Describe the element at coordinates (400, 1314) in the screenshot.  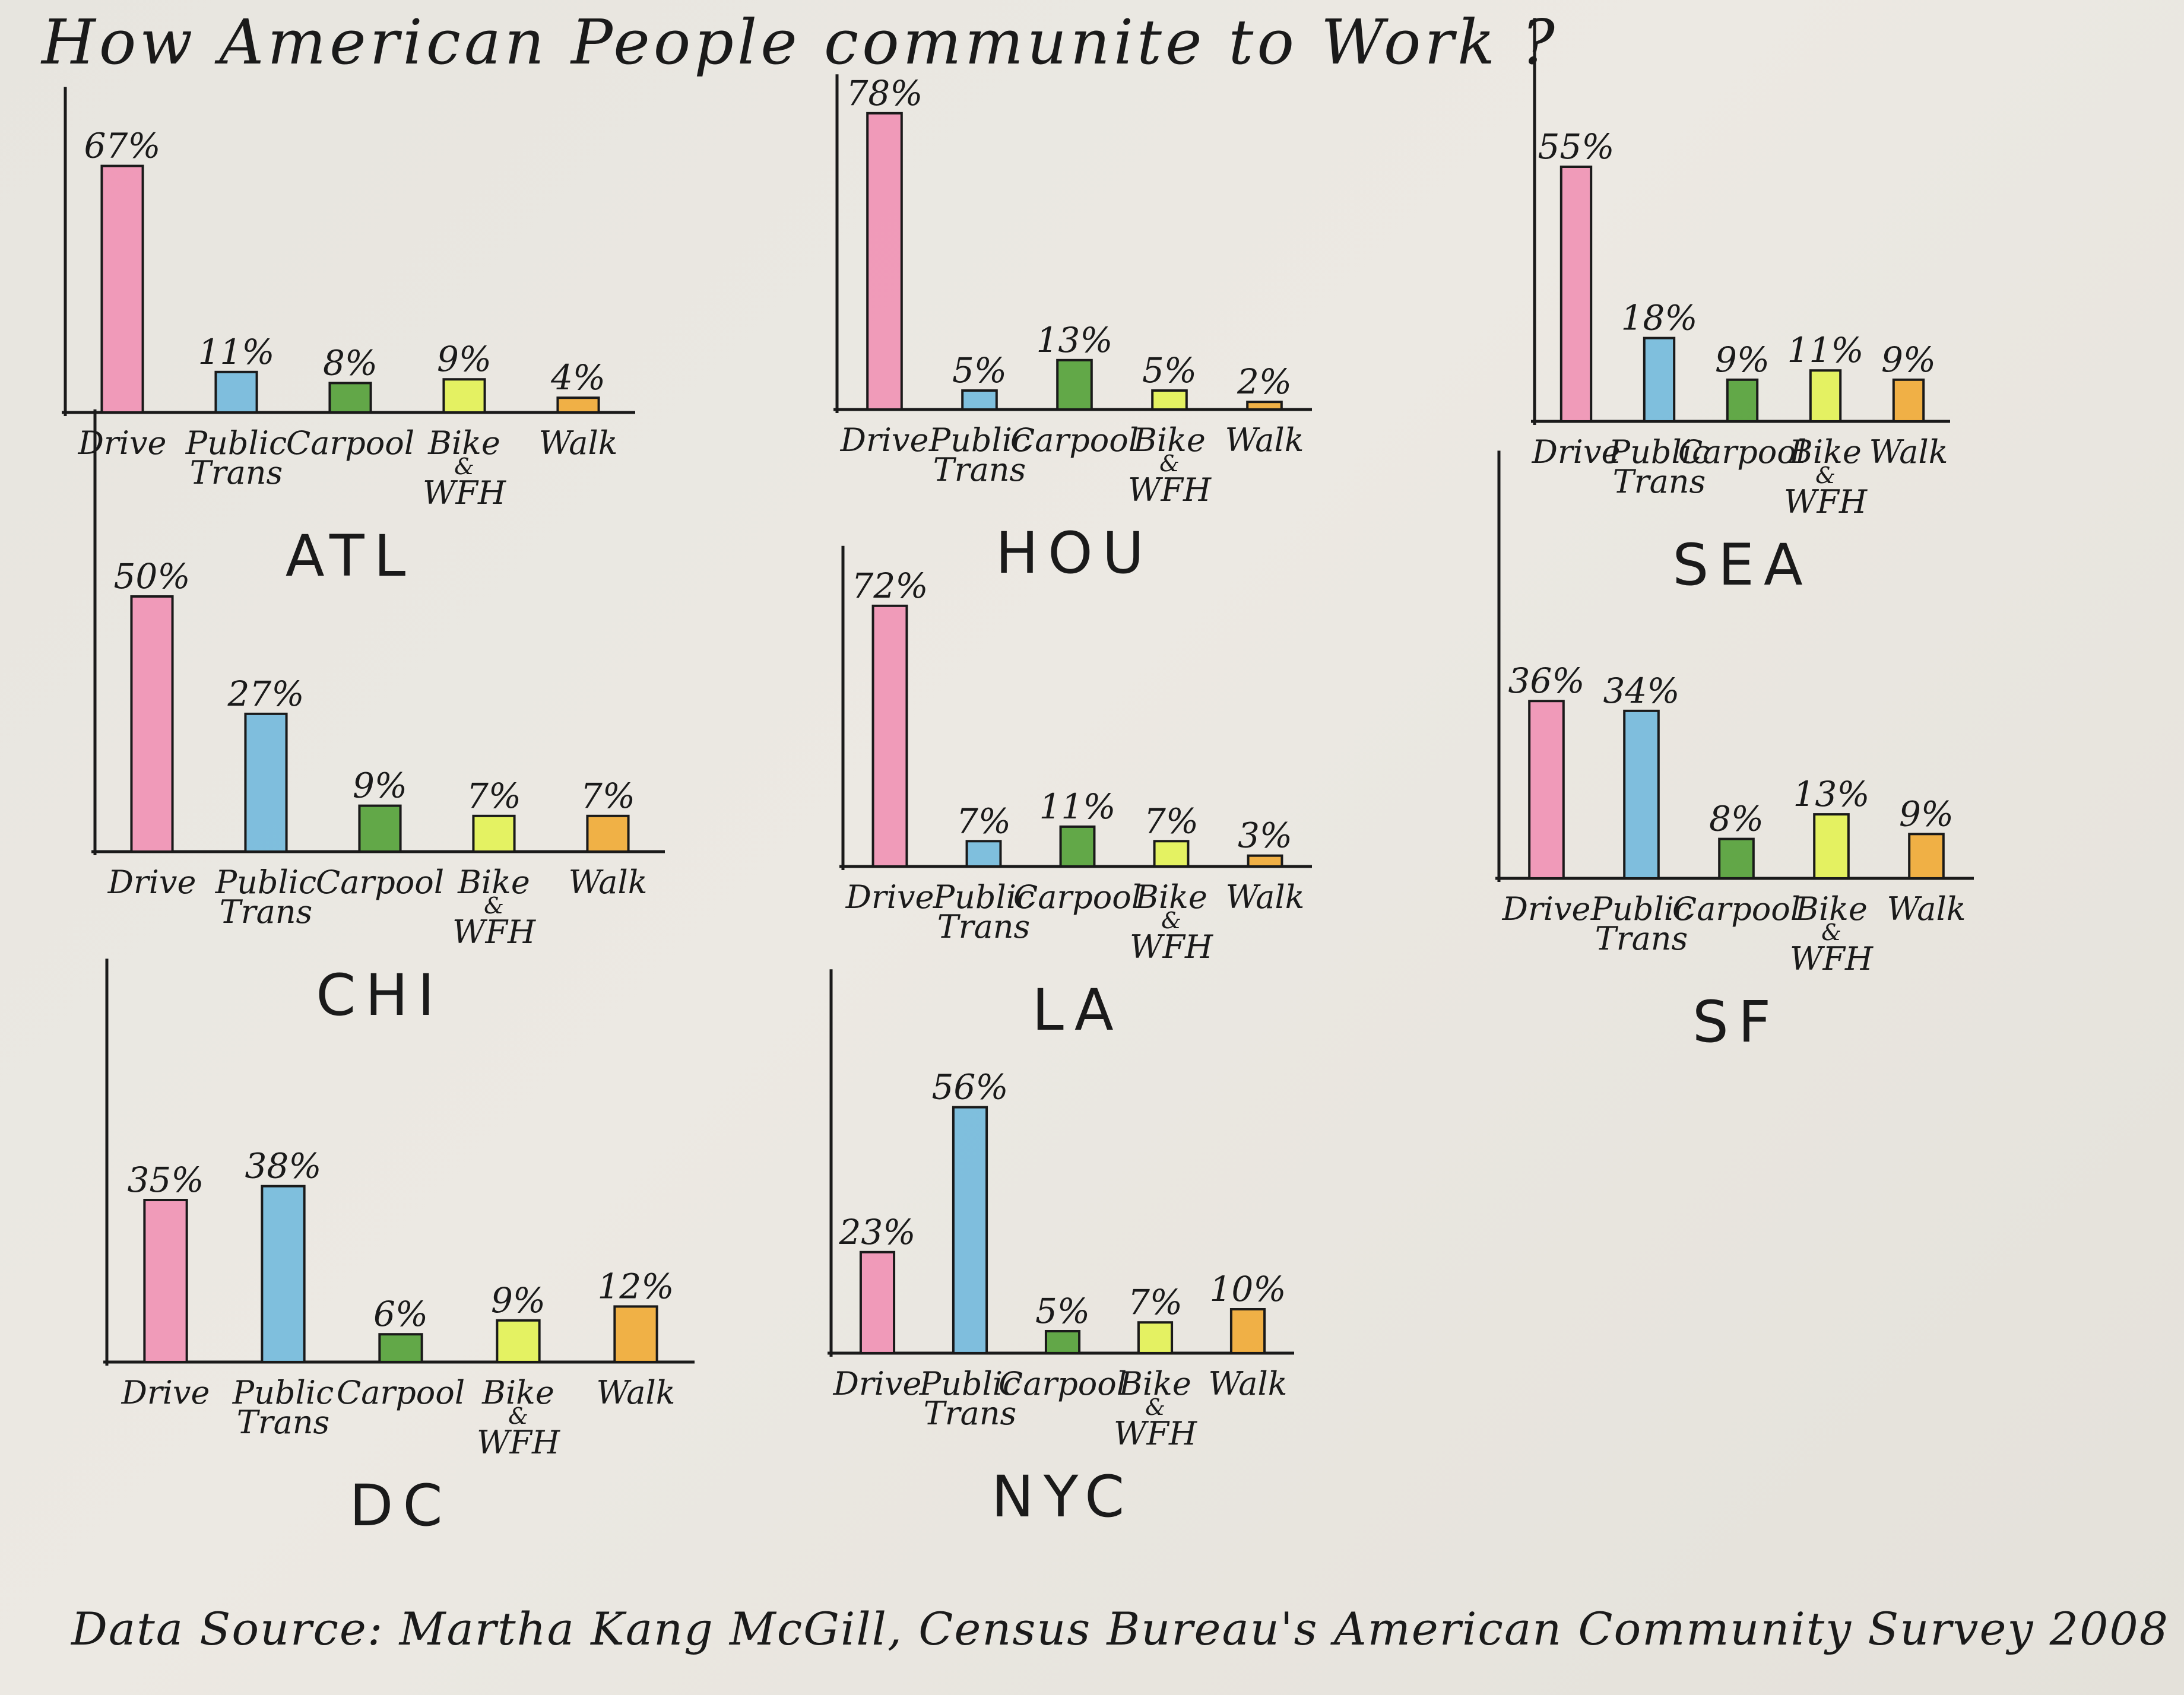
I see `value-label: 6%` at that location.